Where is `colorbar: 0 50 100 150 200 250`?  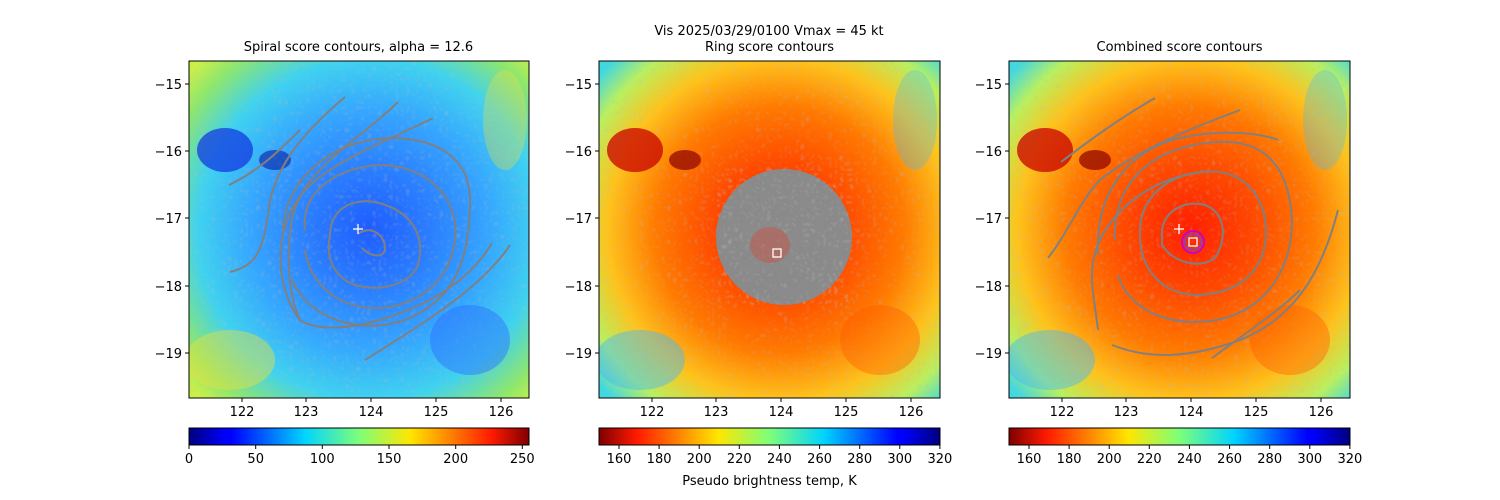
colorbar: 0 50 100 150 200 250 is located at coordinates (360, 447).